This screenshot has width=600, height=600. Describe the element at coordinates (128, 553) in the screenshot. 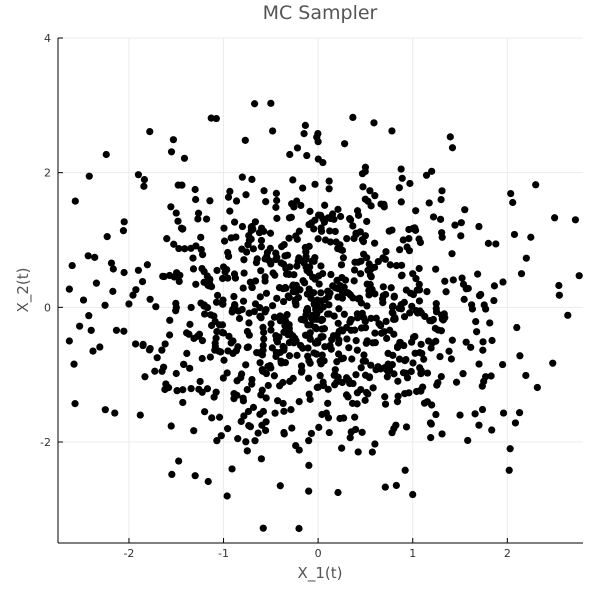

I see `x-tick-label: -2` at that location.